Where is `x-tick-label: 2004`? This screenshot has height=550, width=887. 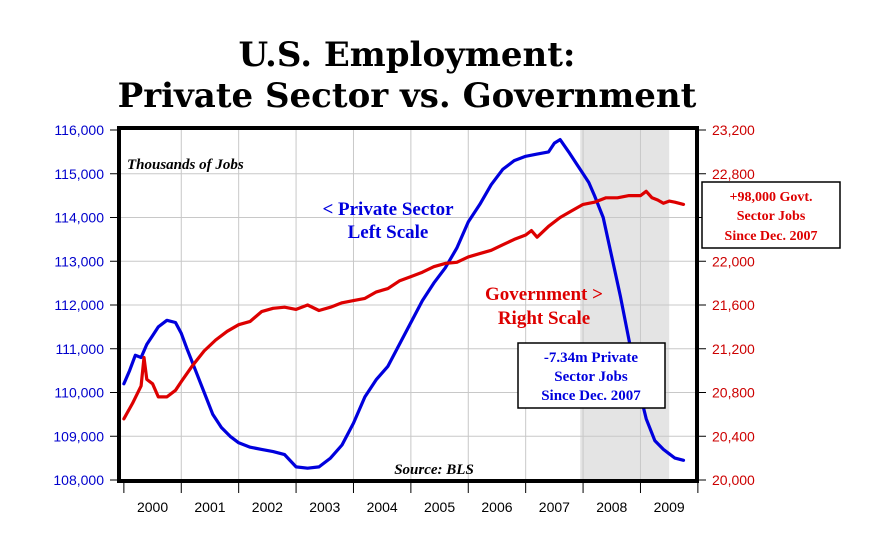
x-tick-label: 2004 is located at coordinates (382, 507).